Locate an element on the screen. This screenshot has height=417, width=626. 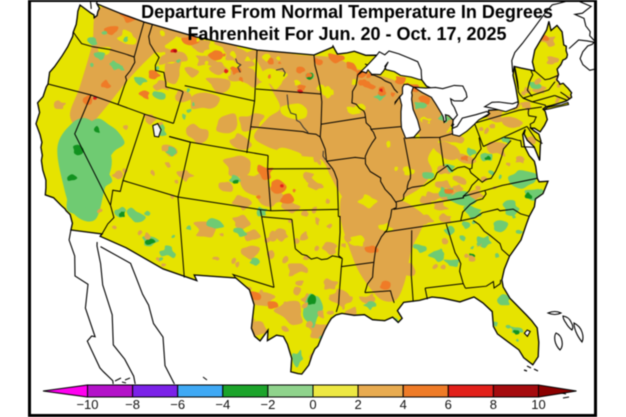
svg-text: −8 is located at coordinates (132, 404).